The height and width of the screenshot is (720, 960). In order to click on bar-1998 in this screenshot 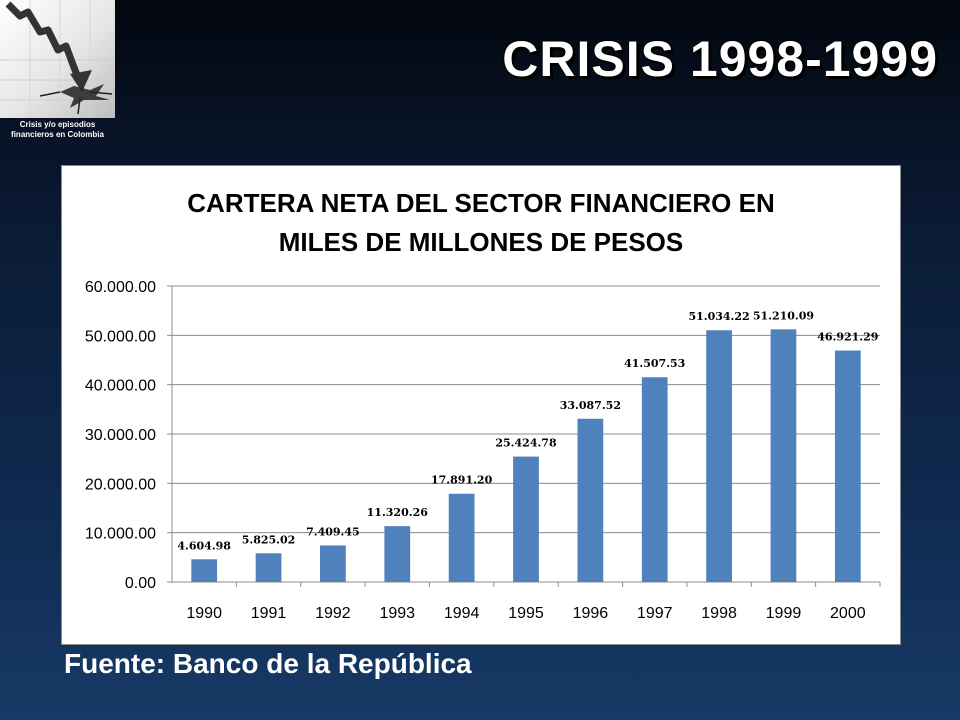, I will do `click(719, 456)`.